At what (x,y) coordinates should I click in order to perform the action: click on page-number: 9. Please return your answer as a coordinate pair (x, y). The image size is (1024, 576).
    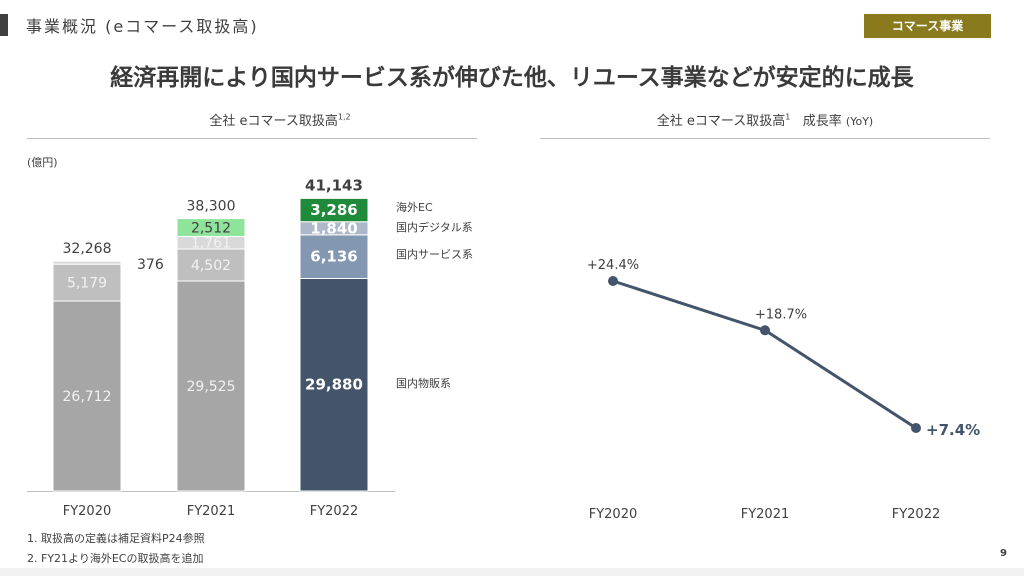
    Looking at the image, I should click on (1003, 553).